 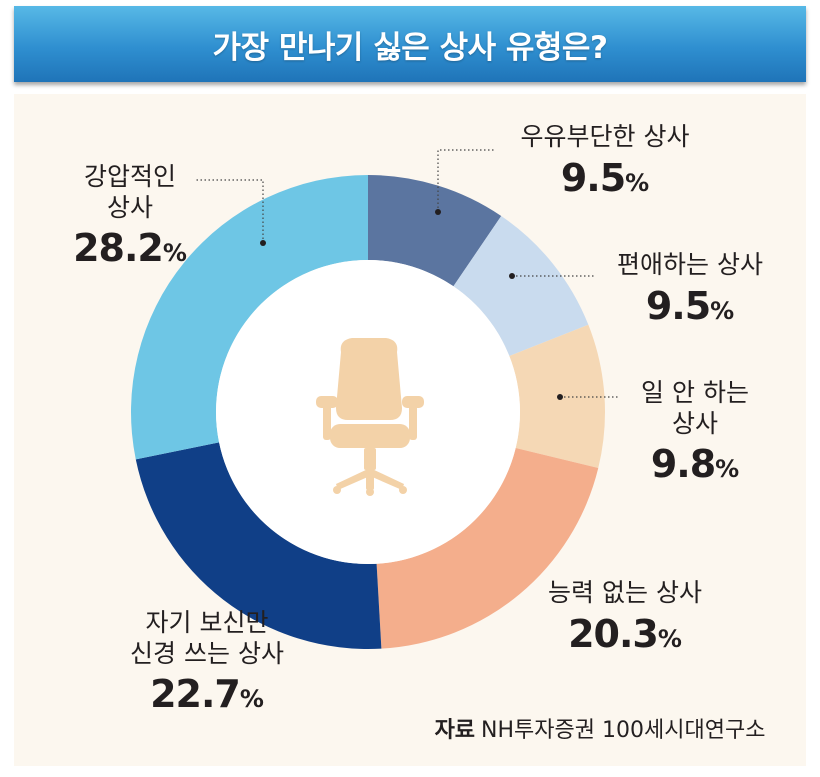 I want to click on slice-value-number: 22.7, so click(x=195, y=694).